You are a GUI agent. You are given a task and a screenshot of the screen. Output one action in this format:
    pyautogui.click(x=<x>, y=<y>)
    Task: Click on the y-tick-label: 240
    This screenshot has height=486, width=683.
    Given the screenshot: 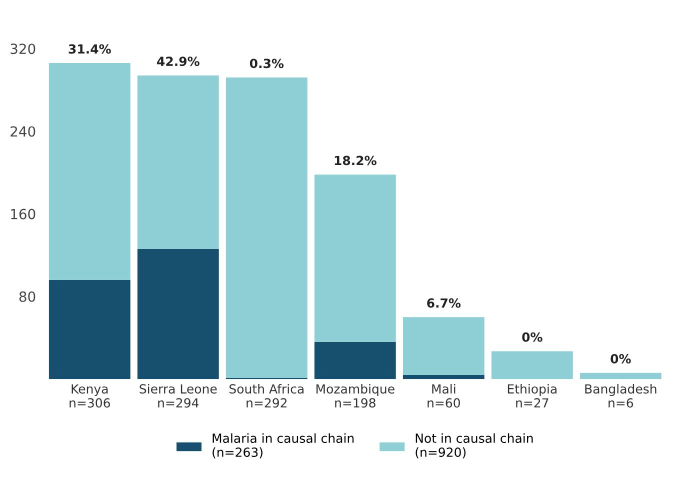 What is the action you would take?
    pyautogui.click(x=23, y=131)
    